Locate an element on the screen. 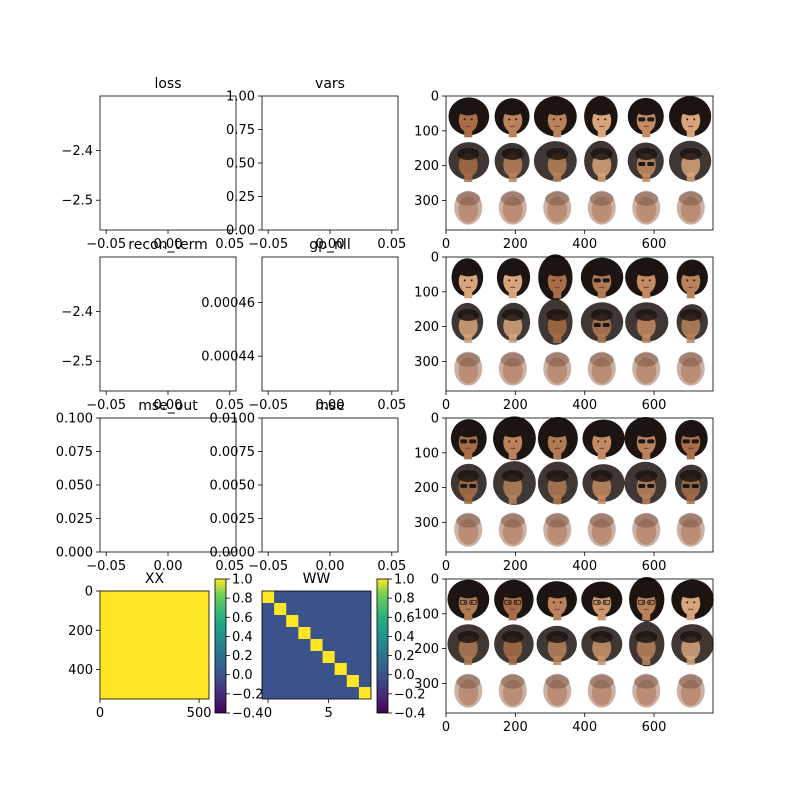 This screenshot has height=800, width=800. x-tick-label: 0.05 is located at coordinates (391, 566).